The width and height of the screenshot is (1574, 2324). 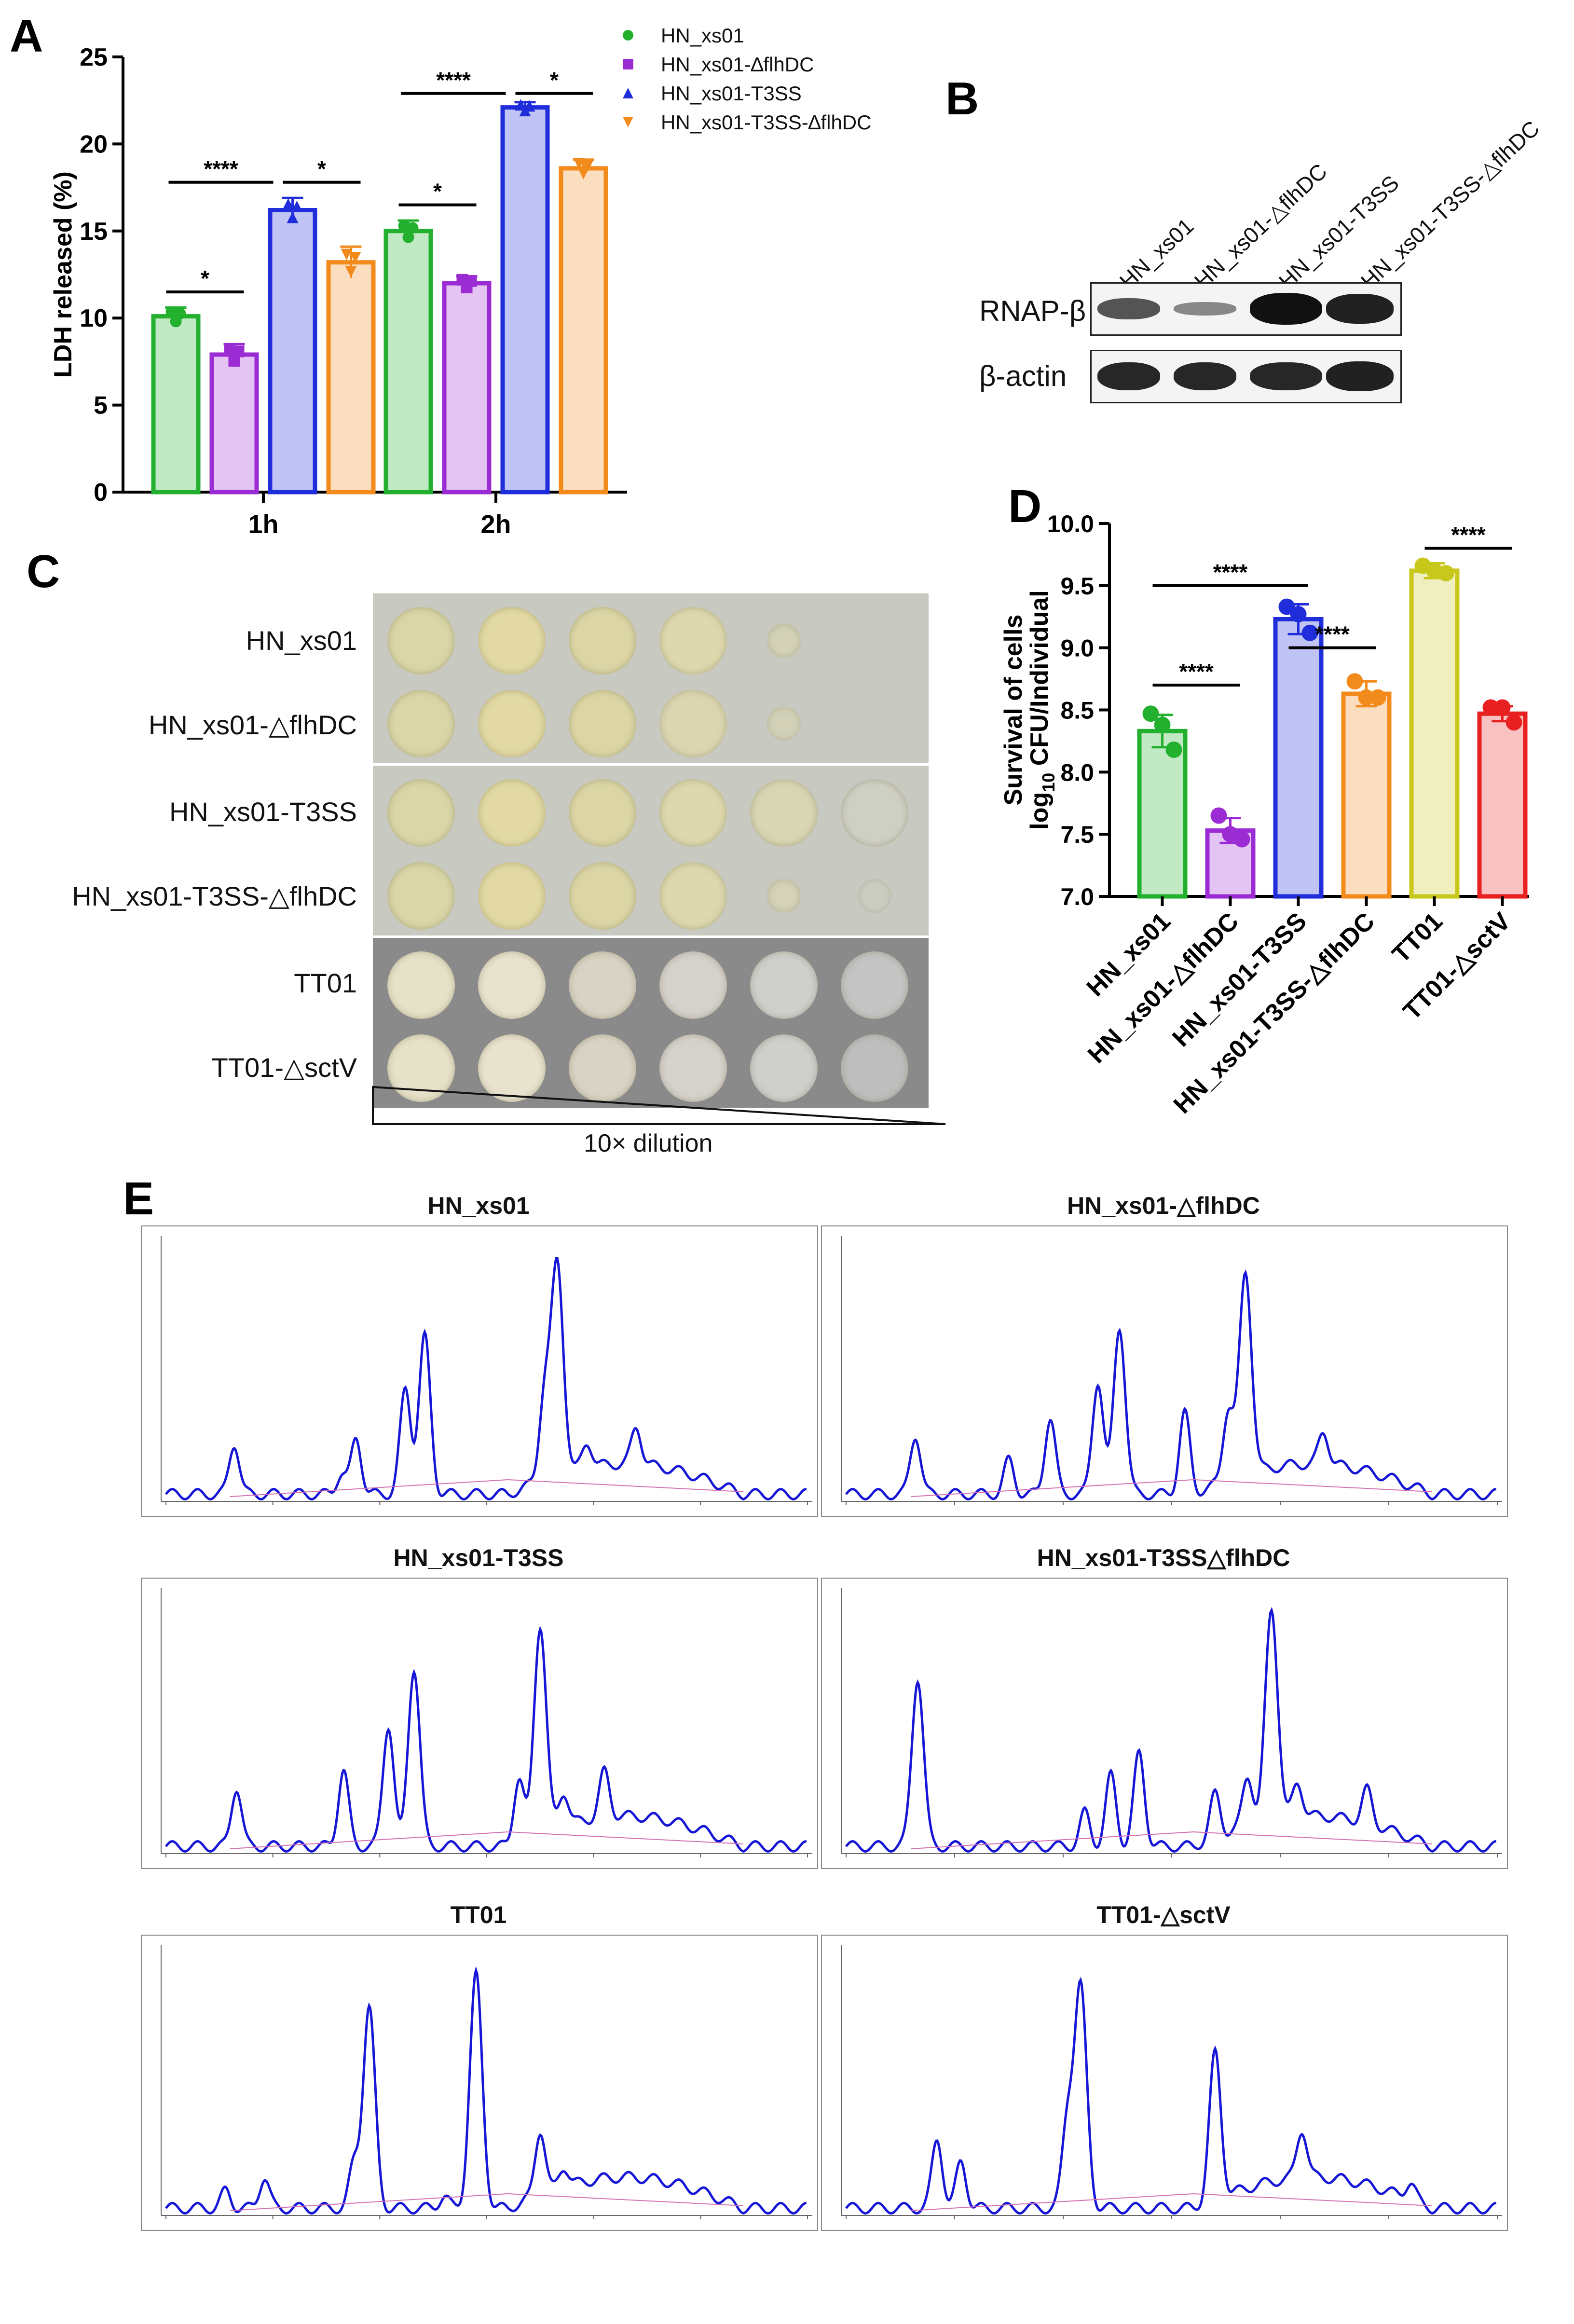 I want to click on blot-beta-actin, so click(x=1246, y=376).